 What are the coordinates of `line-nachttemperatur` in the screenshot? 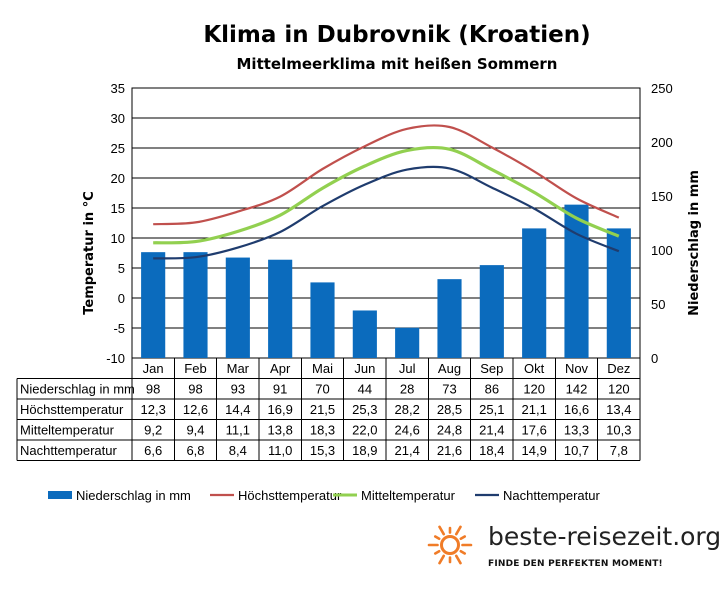 It's located at (386, 212).